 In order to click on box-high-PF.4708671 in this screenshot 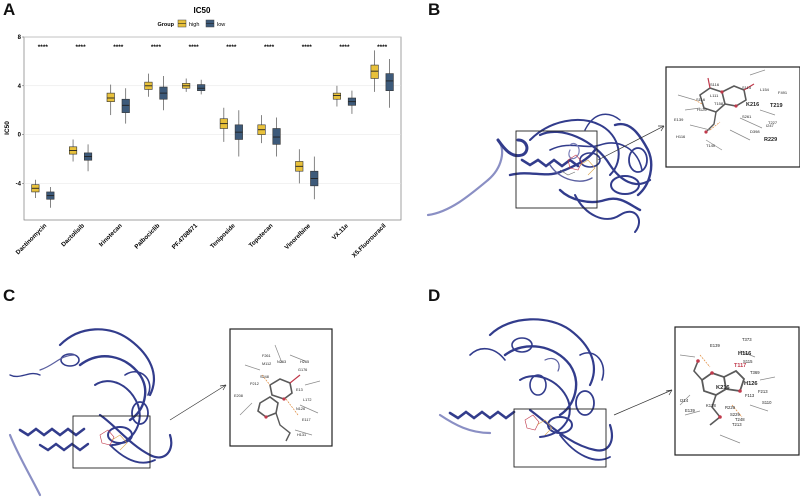, I will do `click(186, 85)`.